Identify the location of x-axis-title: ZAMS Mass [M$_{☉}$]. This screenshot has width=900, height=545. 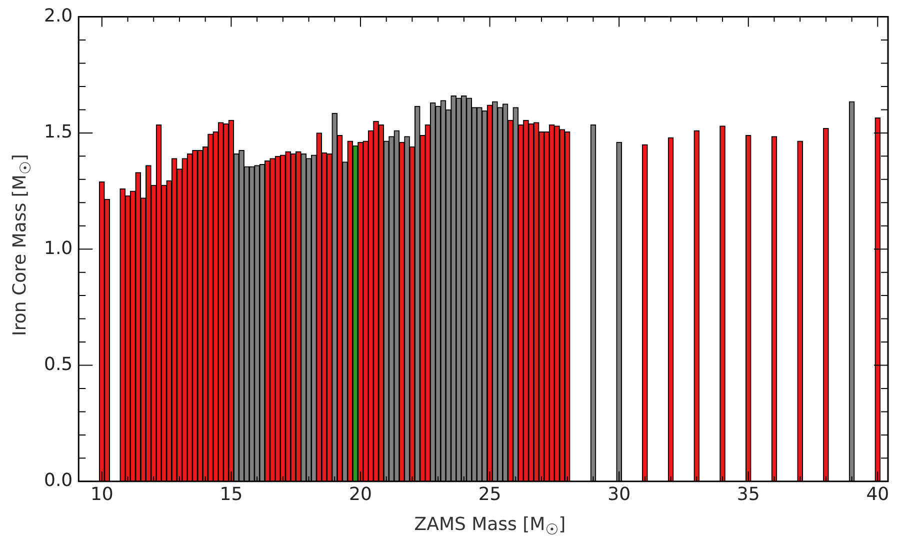
(490, 526).